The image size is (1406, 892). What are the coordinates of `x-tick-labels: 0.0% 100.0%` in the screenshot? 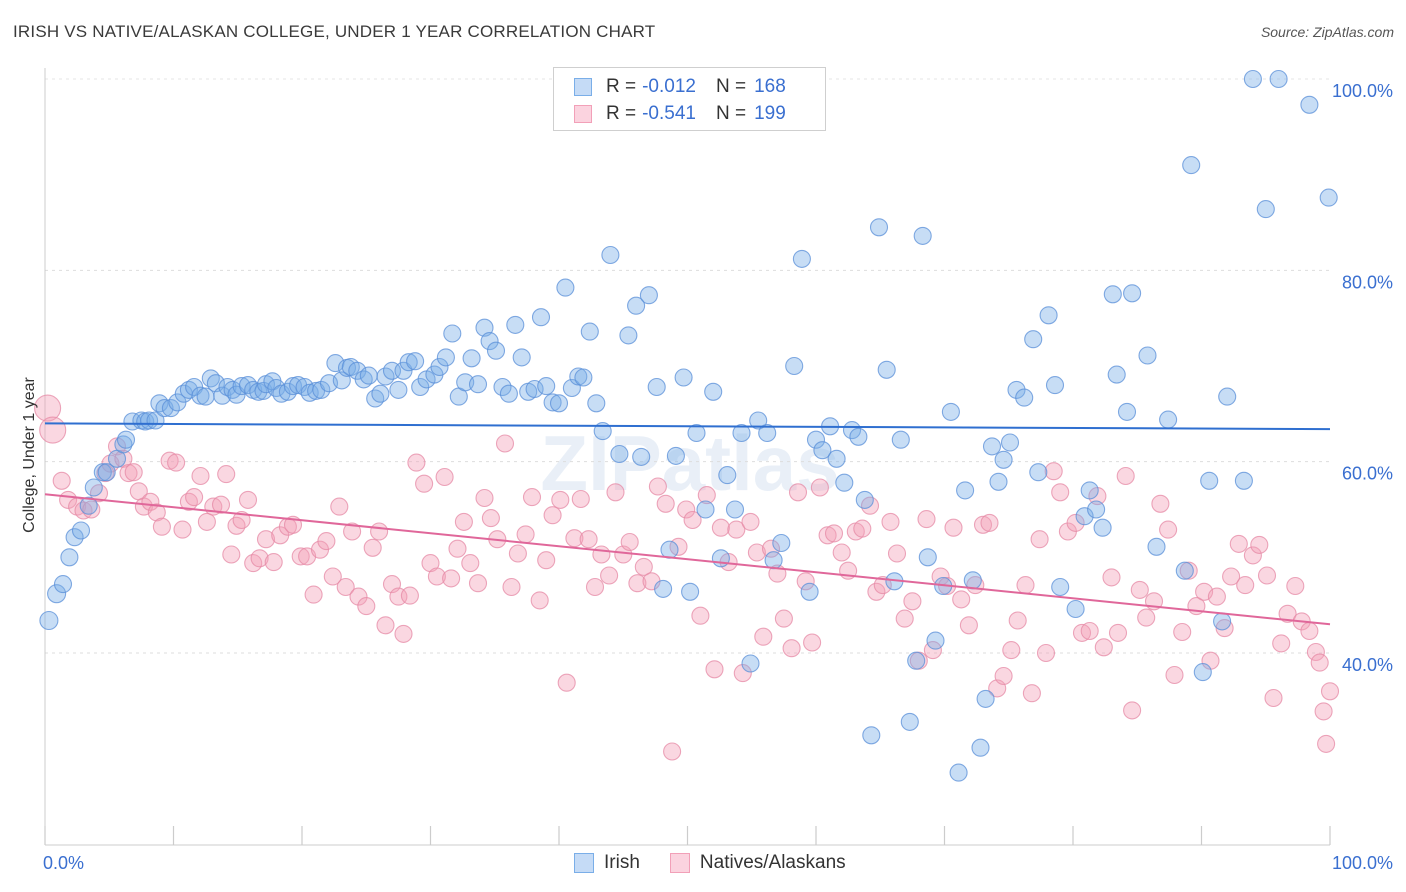 It's located at (718, 863).